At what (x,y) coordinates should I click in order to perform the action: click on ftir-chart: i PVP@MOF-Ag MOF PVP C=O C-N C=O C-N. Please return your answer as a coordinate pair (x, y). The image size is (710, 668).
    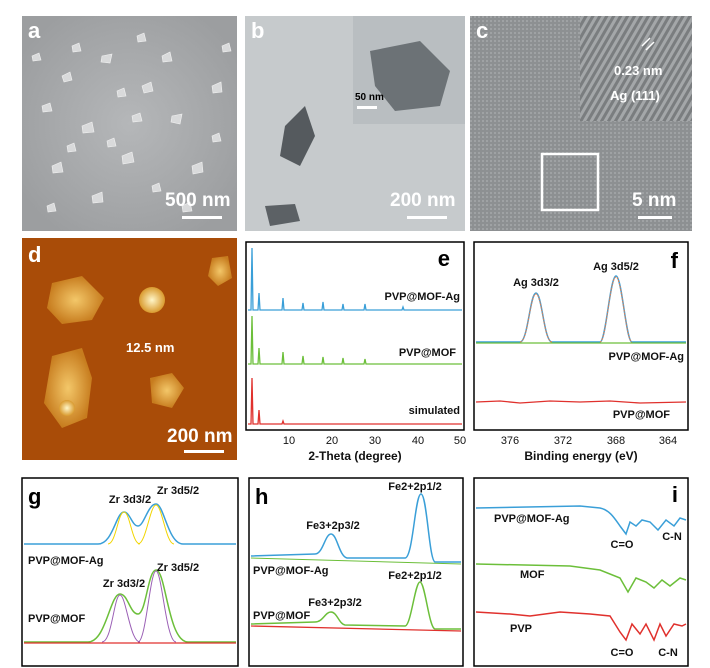
    Looking at the image, I should click on (581, 572).